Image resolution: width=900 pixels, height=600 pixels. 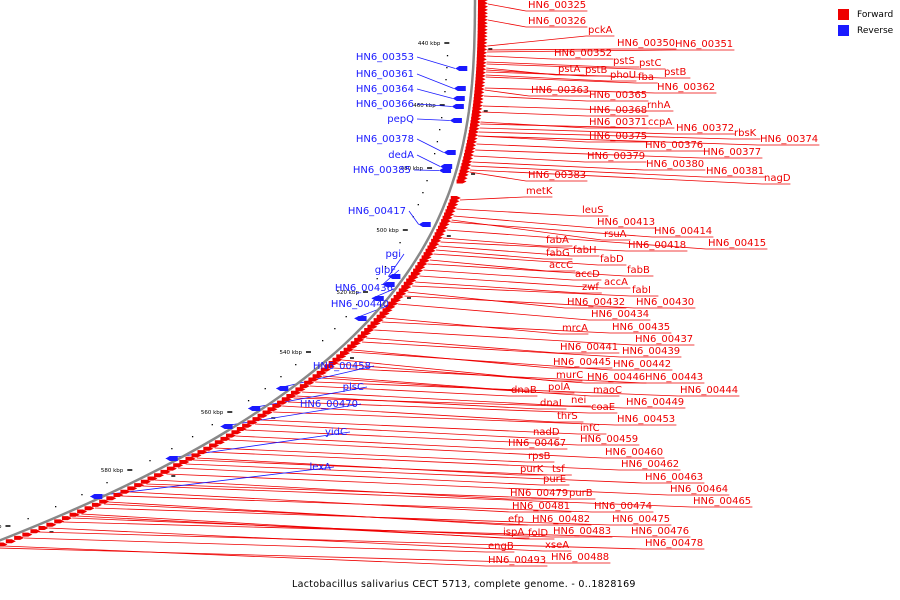 What do you see at coordinates (615, 234) in the screenshot?
I see `forward-gene-label: rsuA` at bounding box center [615, 234].